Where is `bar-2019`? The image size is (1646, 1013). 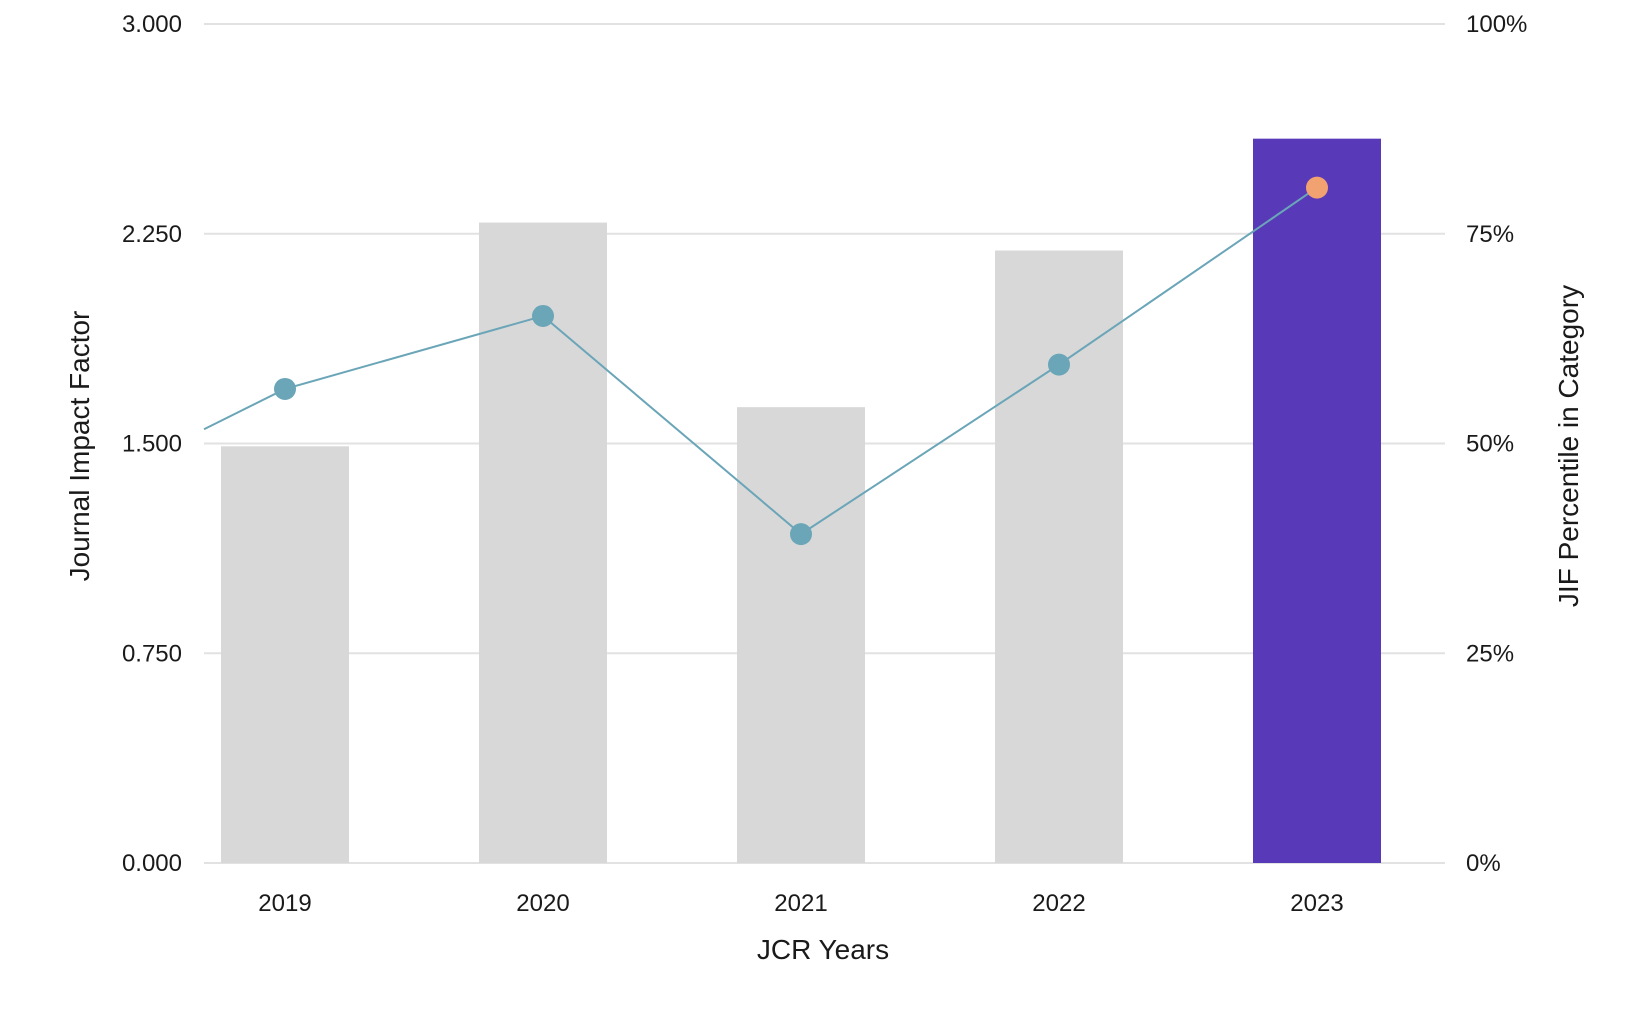
bar-2019 is located at coordinates (285, 654).